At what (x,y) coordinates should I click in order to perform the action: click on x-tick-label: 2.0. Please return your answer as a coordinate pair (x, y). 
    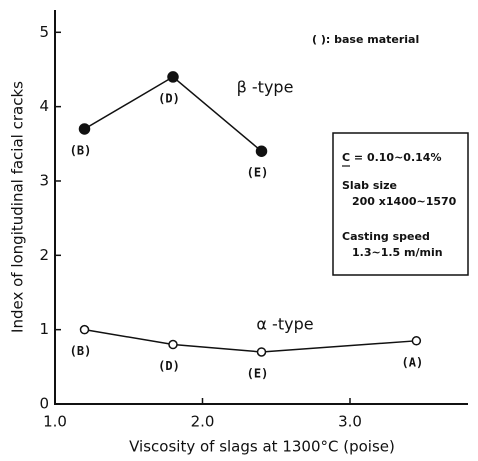
    Looking at the image, I should click on (203, 422).